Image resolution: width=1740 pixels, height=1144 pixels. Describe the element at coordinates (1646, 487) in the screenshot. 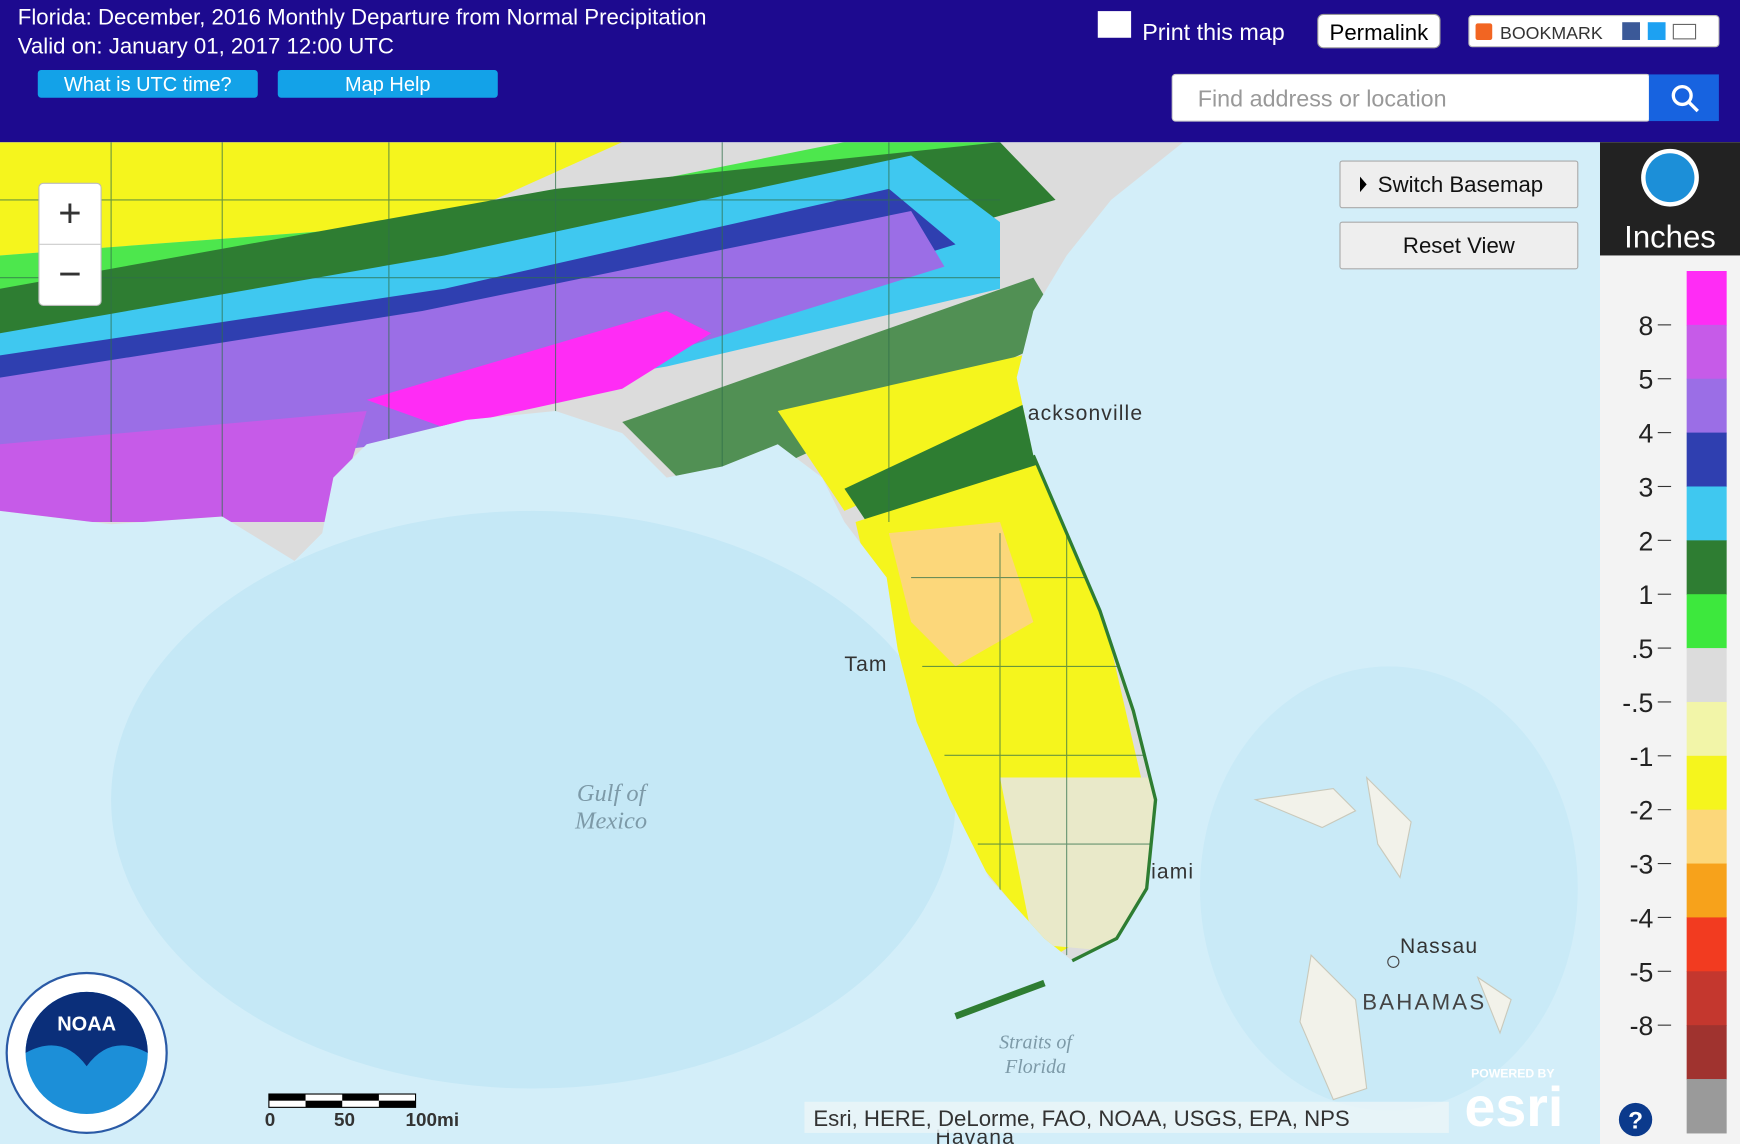

I see `legend-label: 3` at that location.